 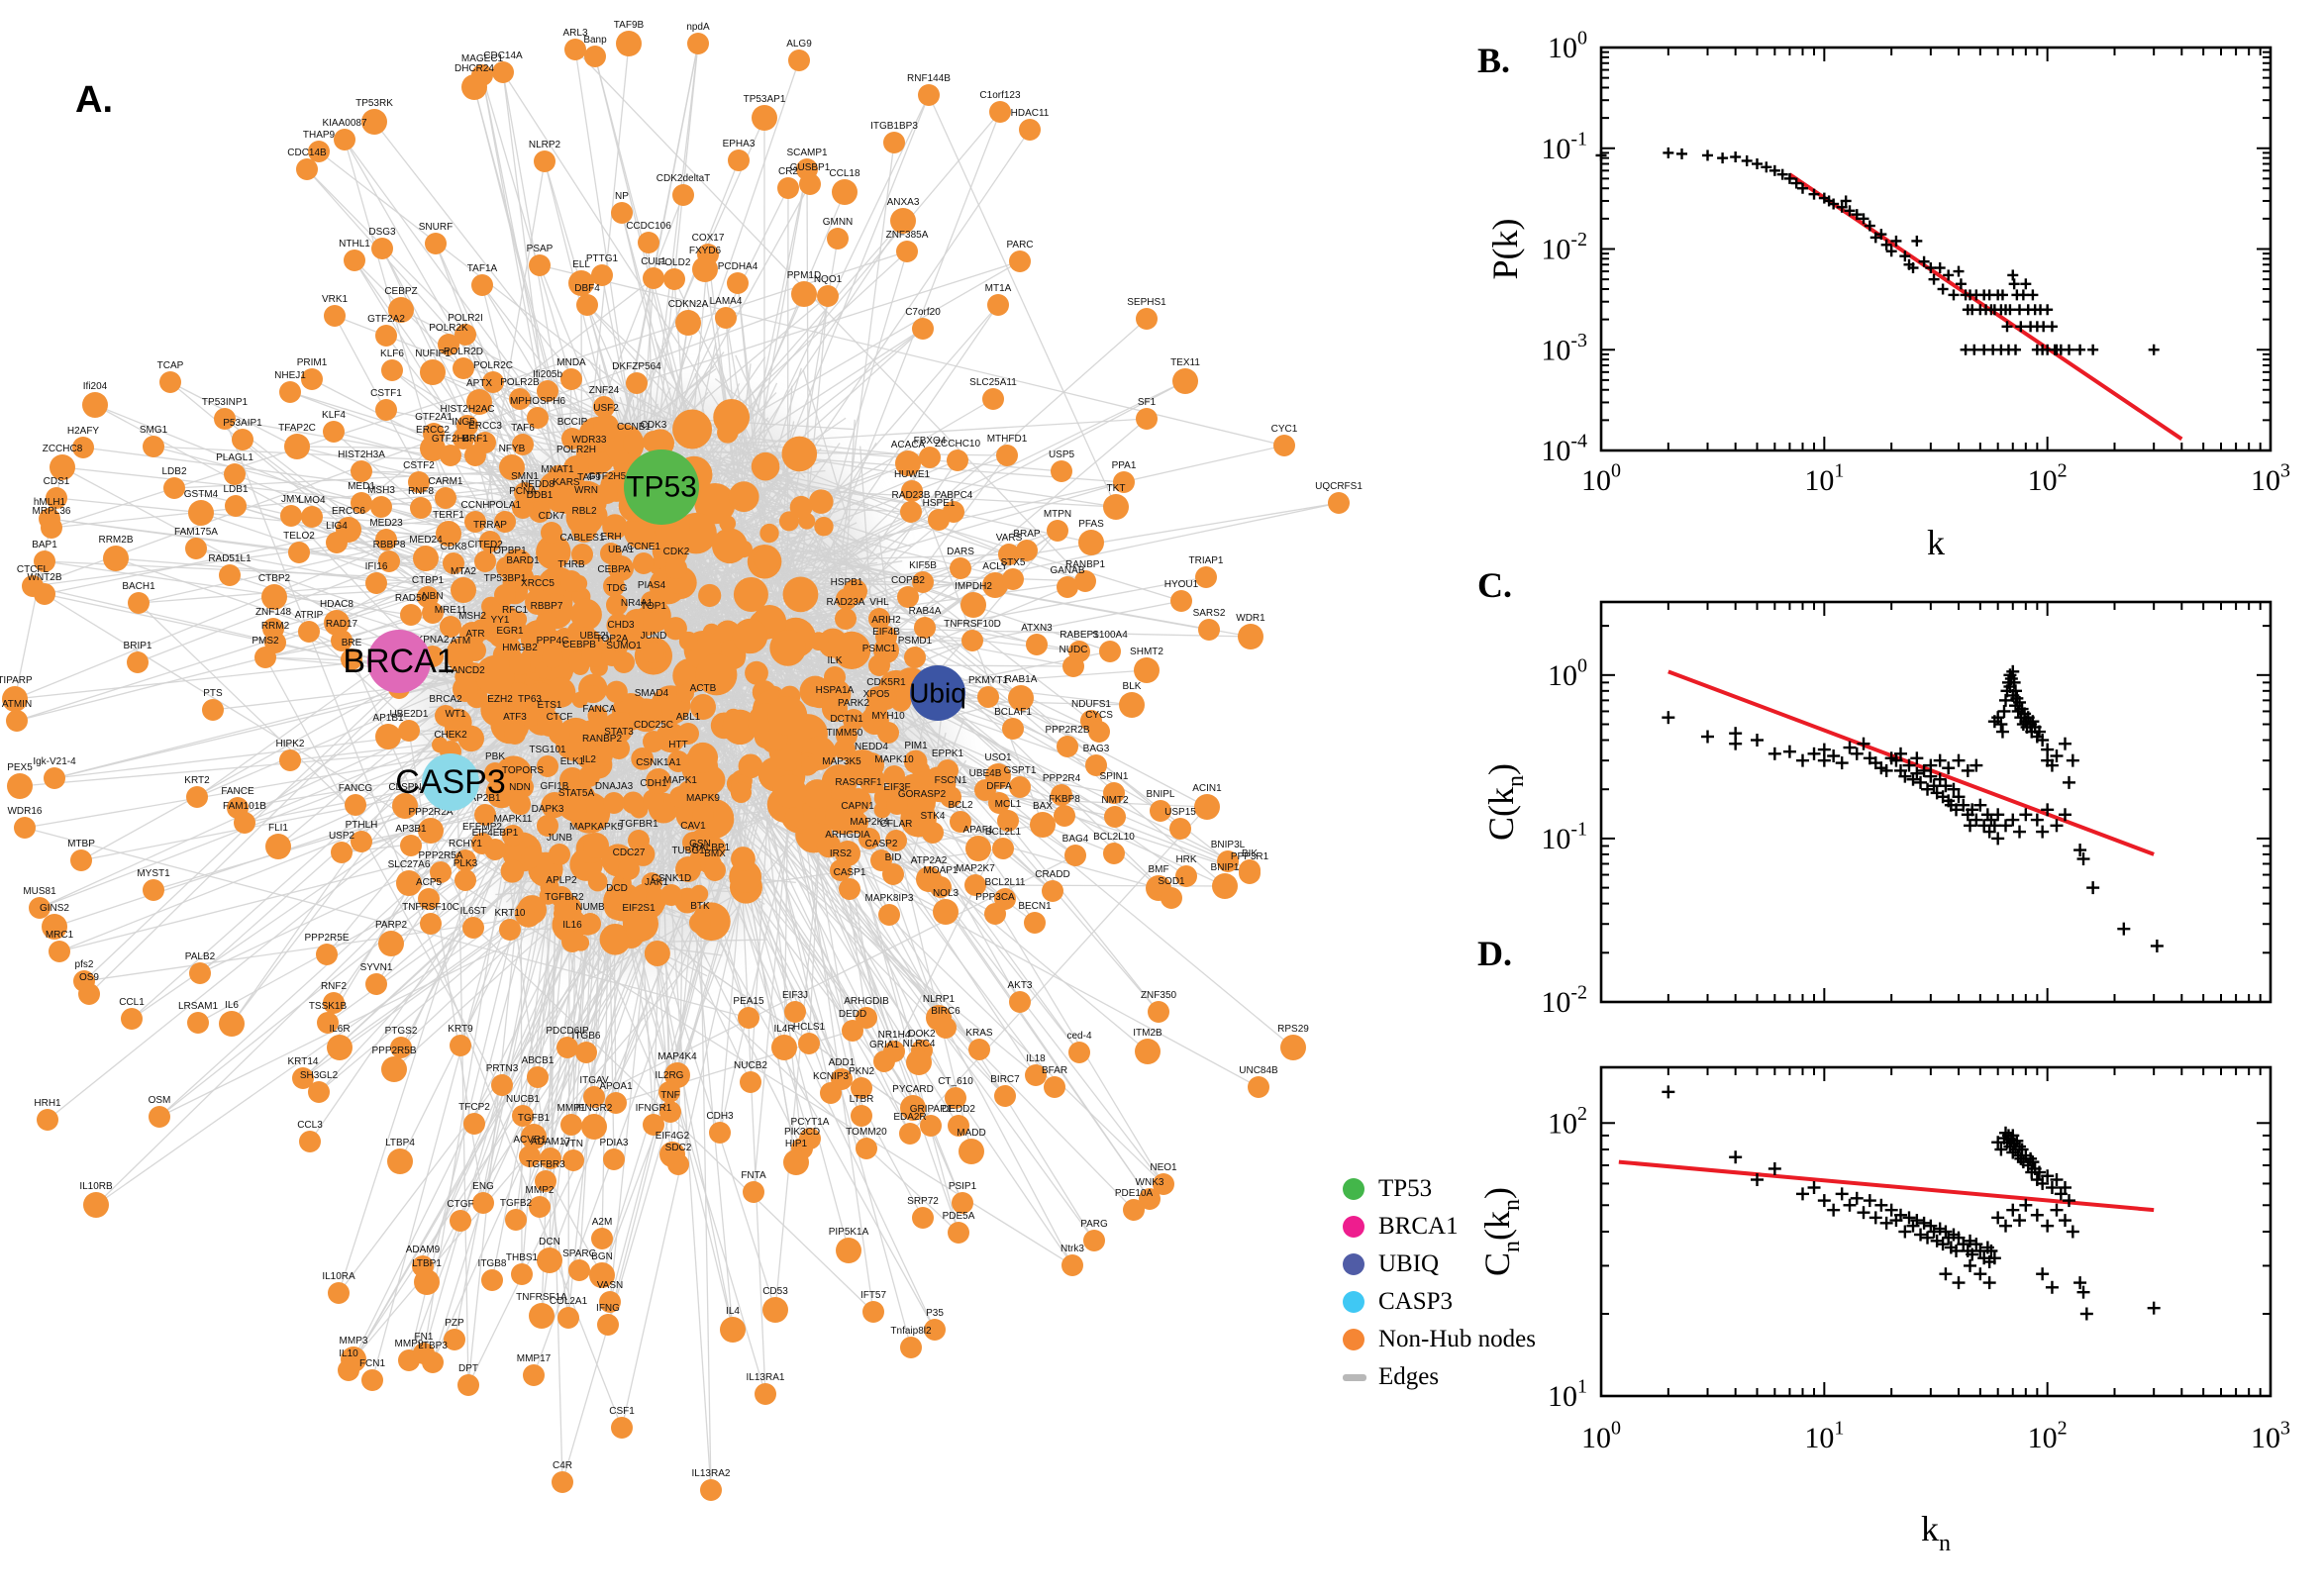 What do you see at coordinates (342, 836) in the screenshot?
I see `node-label: USP2` at bounding box center [342, 836].